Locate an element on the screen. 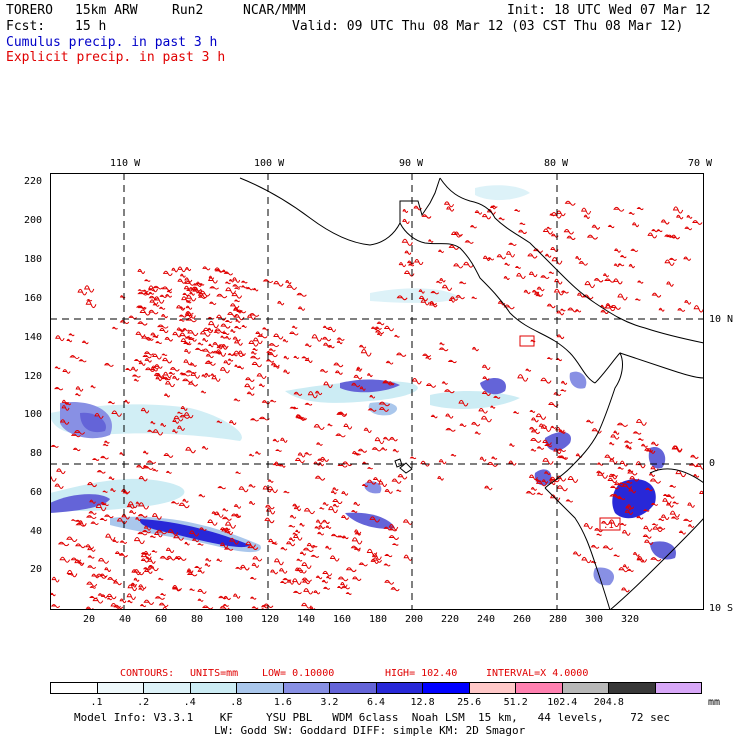 This screenshot has height=740, width=740. y-tick: 160 is located at coordinates (33, 298).